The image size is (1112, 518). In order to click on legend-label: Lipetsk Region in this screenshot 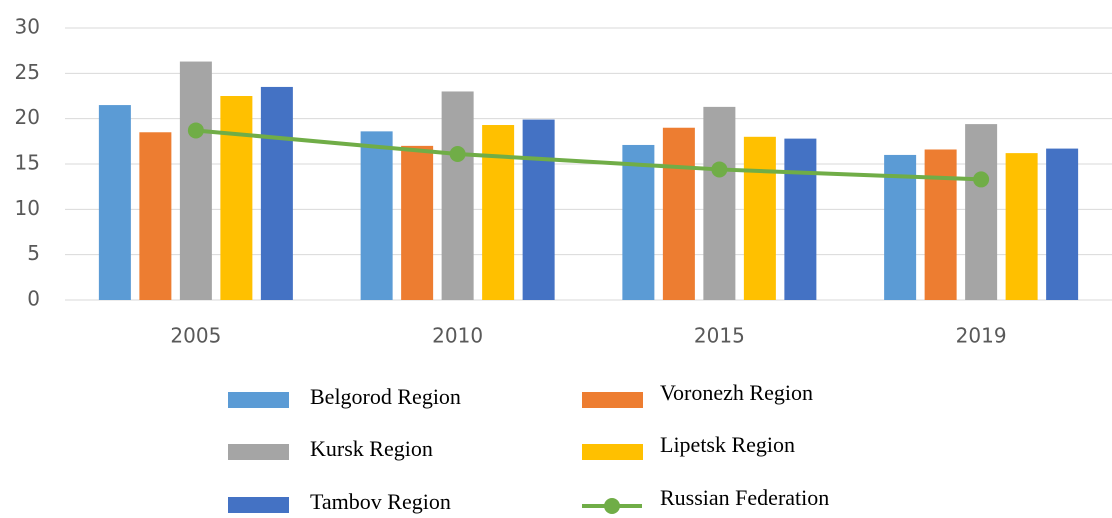, I will do `click(727, 444)`.